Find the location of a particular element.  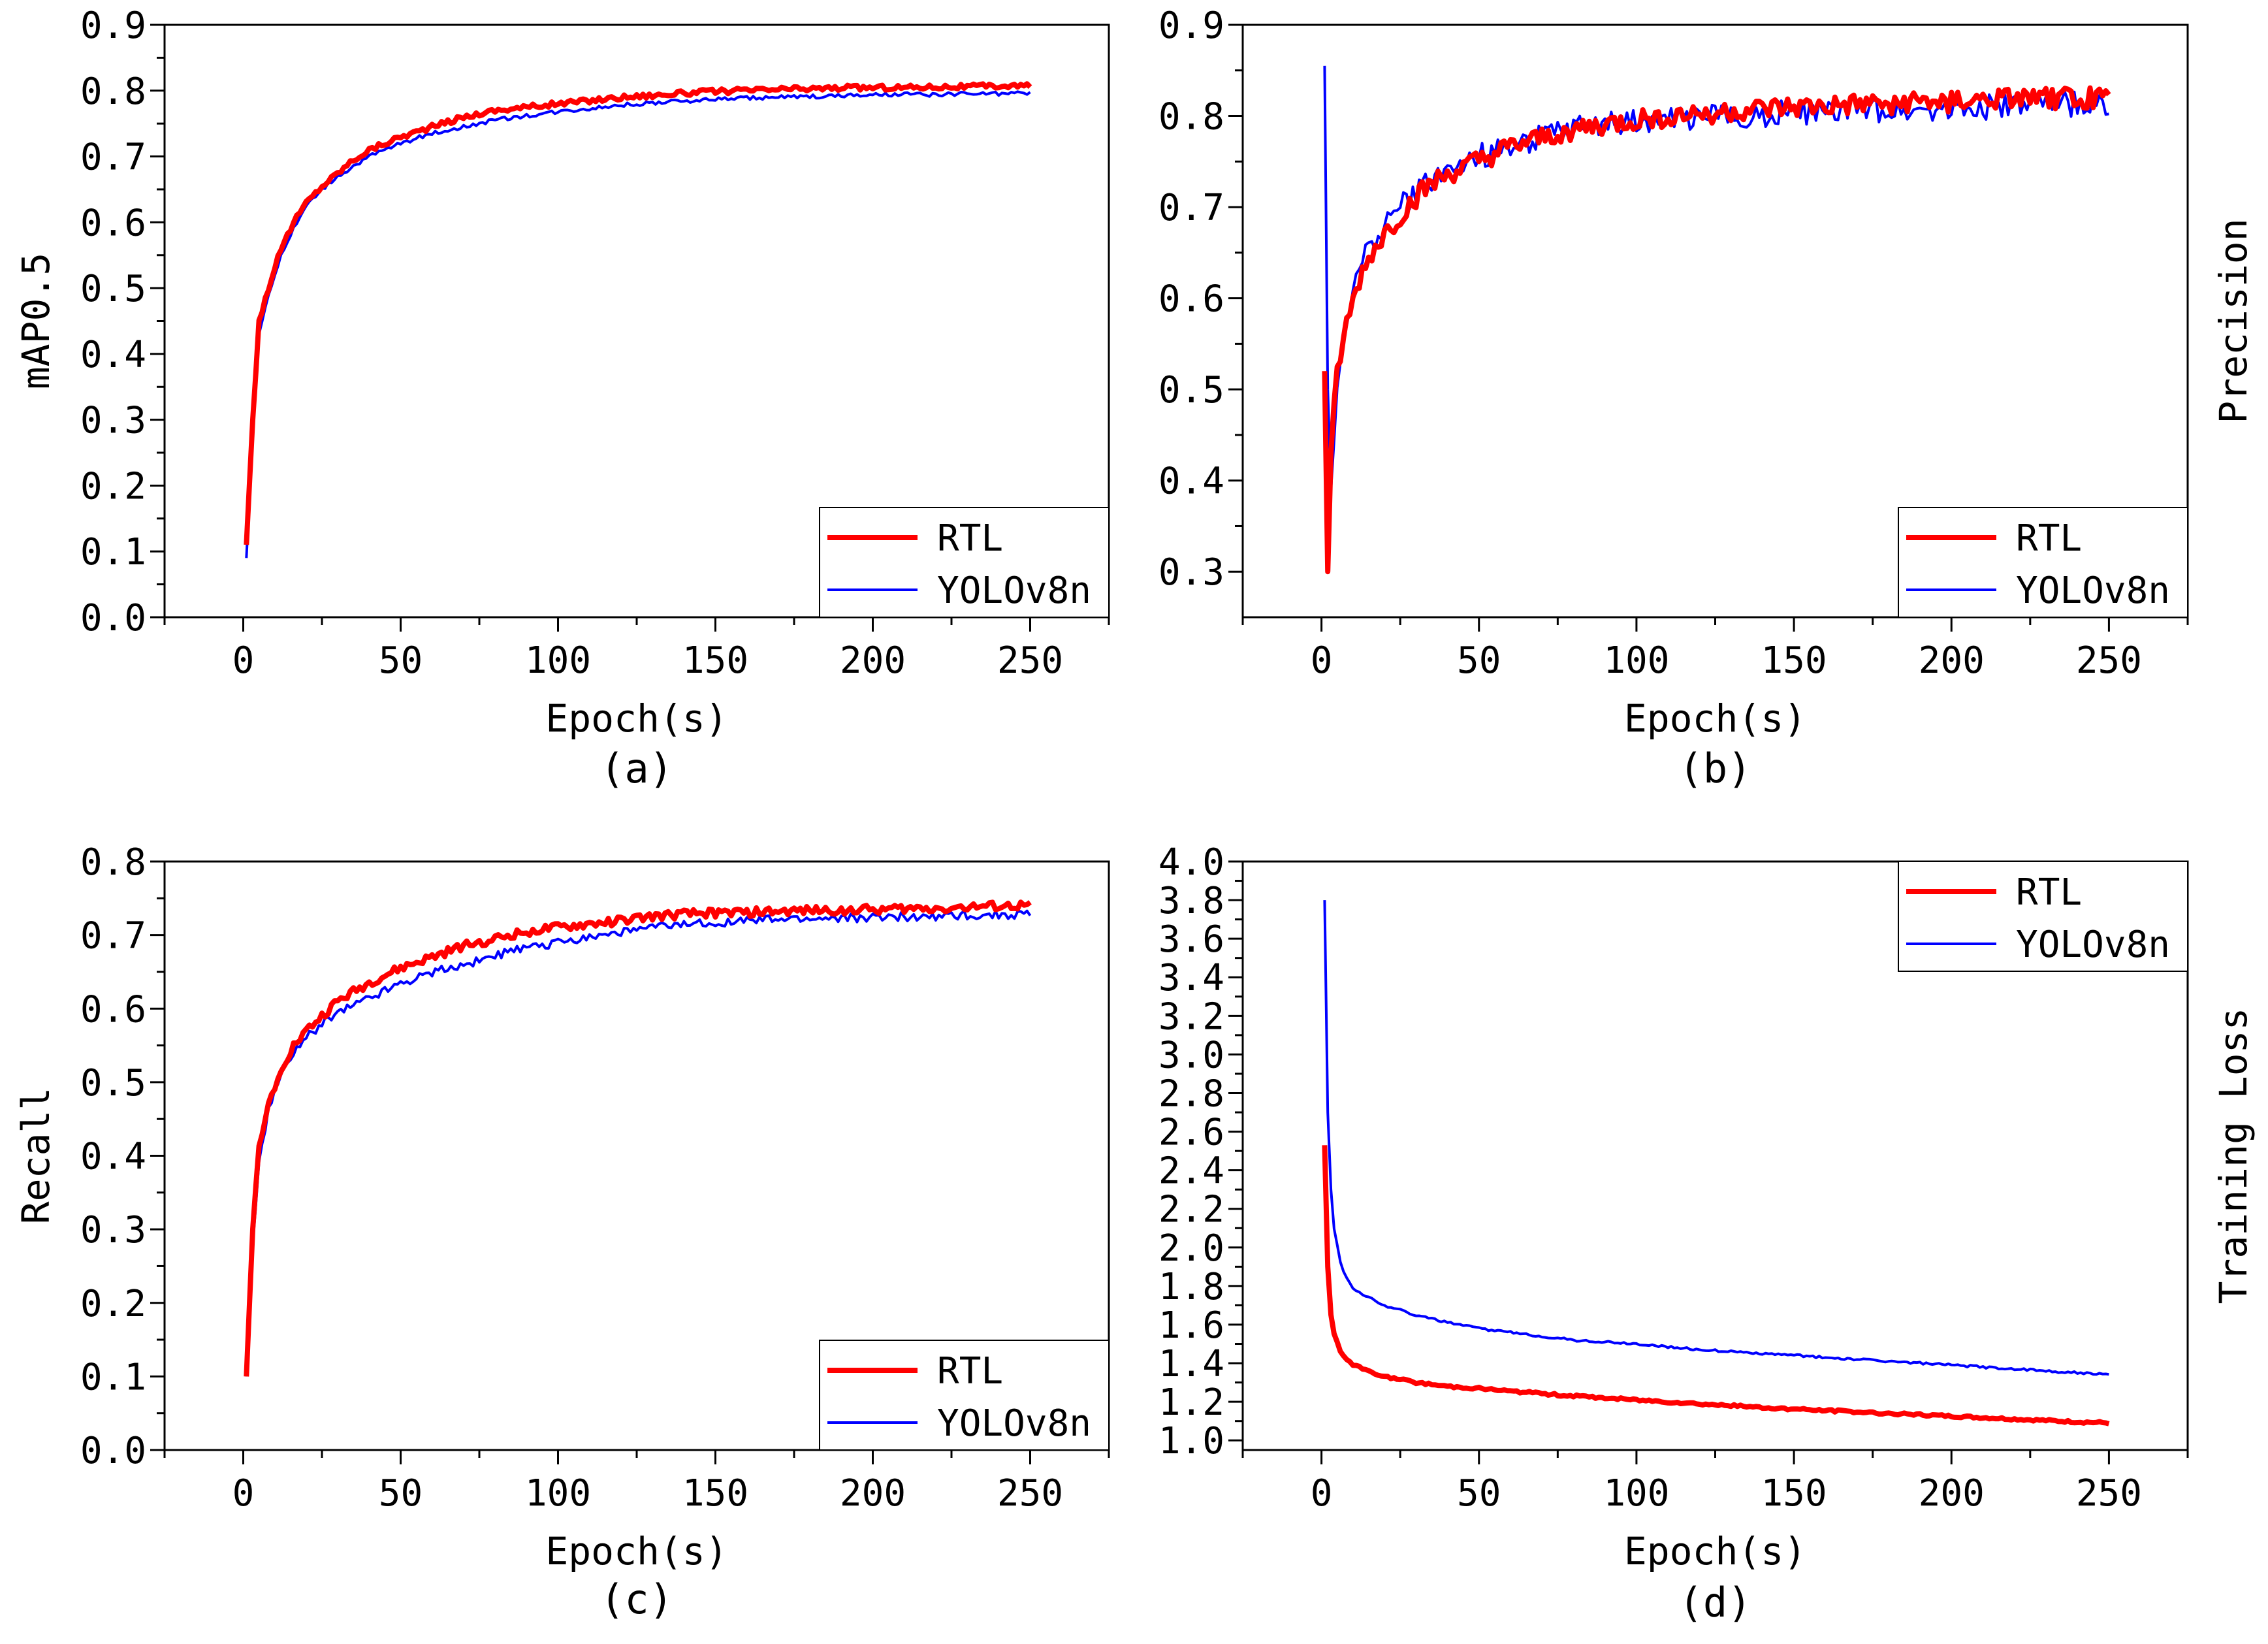

chart-d-y-minor-ticks is located at coordinates (1239, 1151).